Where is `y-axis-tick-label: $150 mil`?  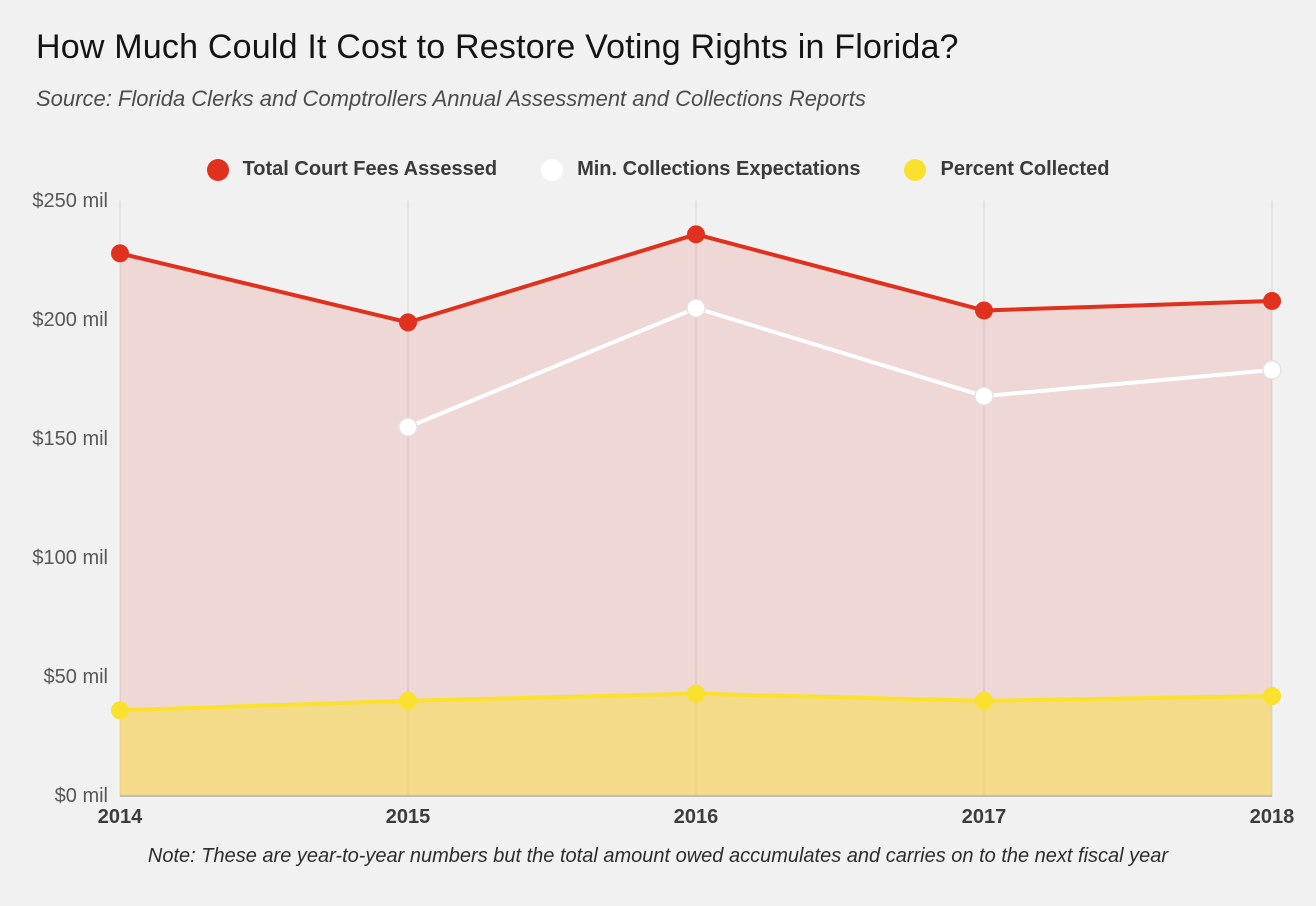
y-axis-tick-label: $150 mil is located at coordinates (70, 439).